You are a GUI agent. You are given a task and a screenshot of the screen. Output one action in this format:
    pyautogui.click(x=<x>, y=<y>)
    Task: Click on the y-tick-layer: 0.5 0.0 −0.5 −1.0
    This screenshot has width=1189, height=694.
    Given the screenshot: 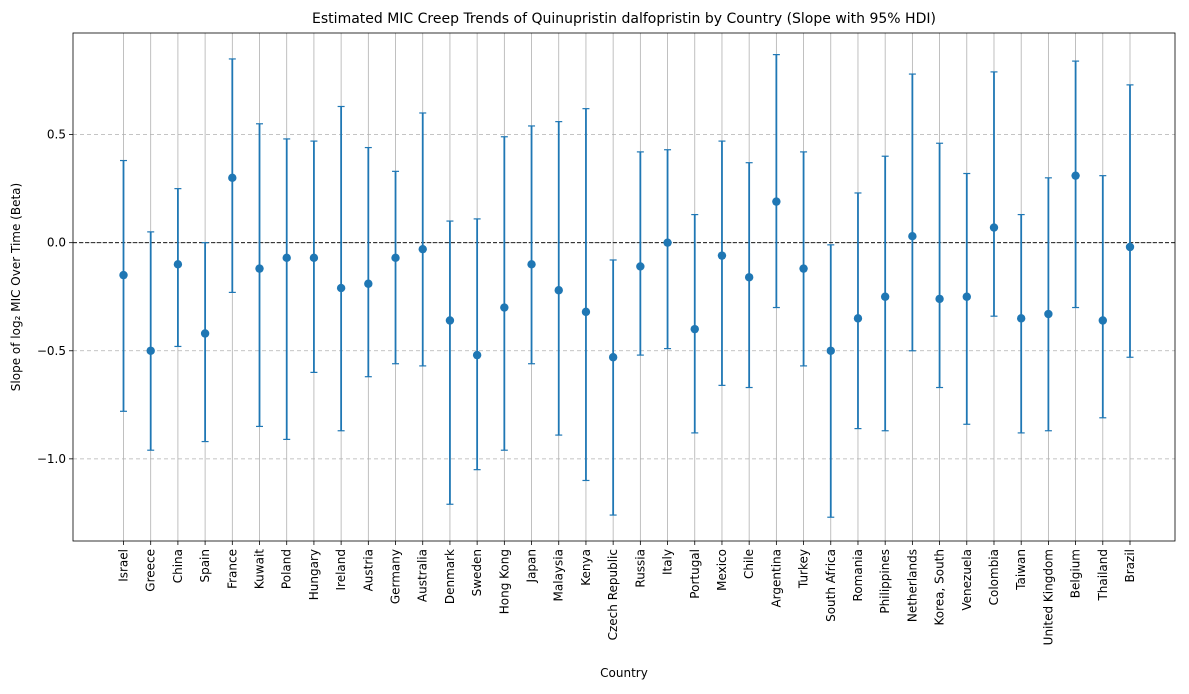 What is the action you would take?
    pyautogui.click(x=55, y=297)
    